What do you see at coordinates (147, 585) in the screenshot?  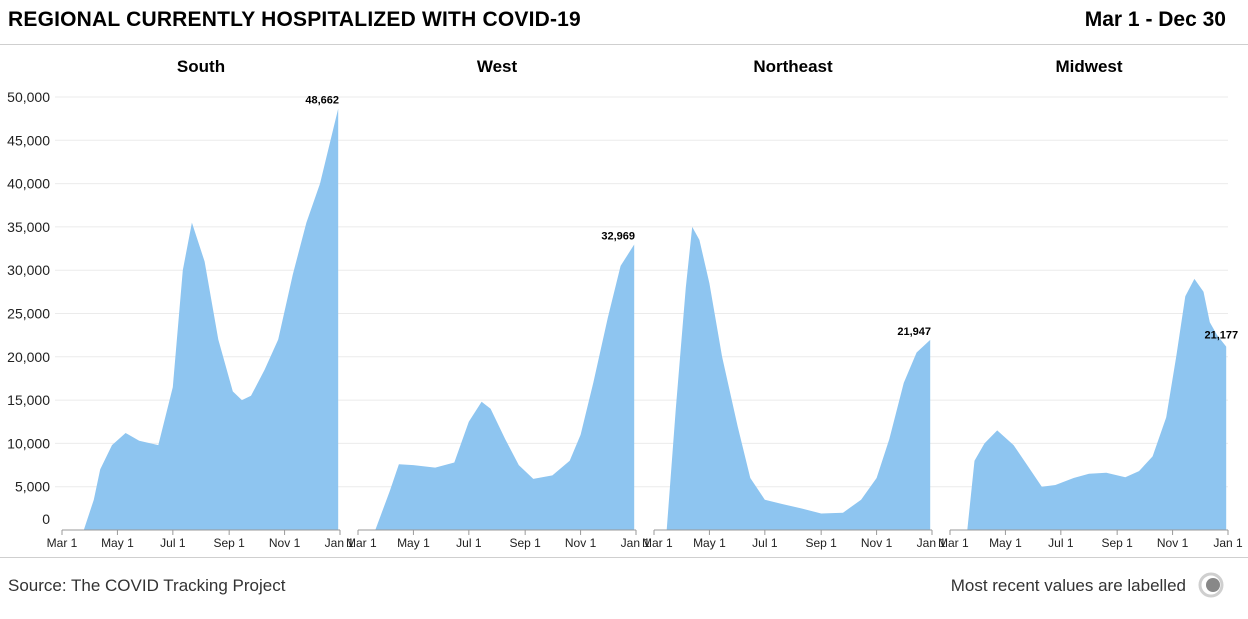 I see `source-note: Source: The COVID Tracking Project` at bounding box center [147, 585].